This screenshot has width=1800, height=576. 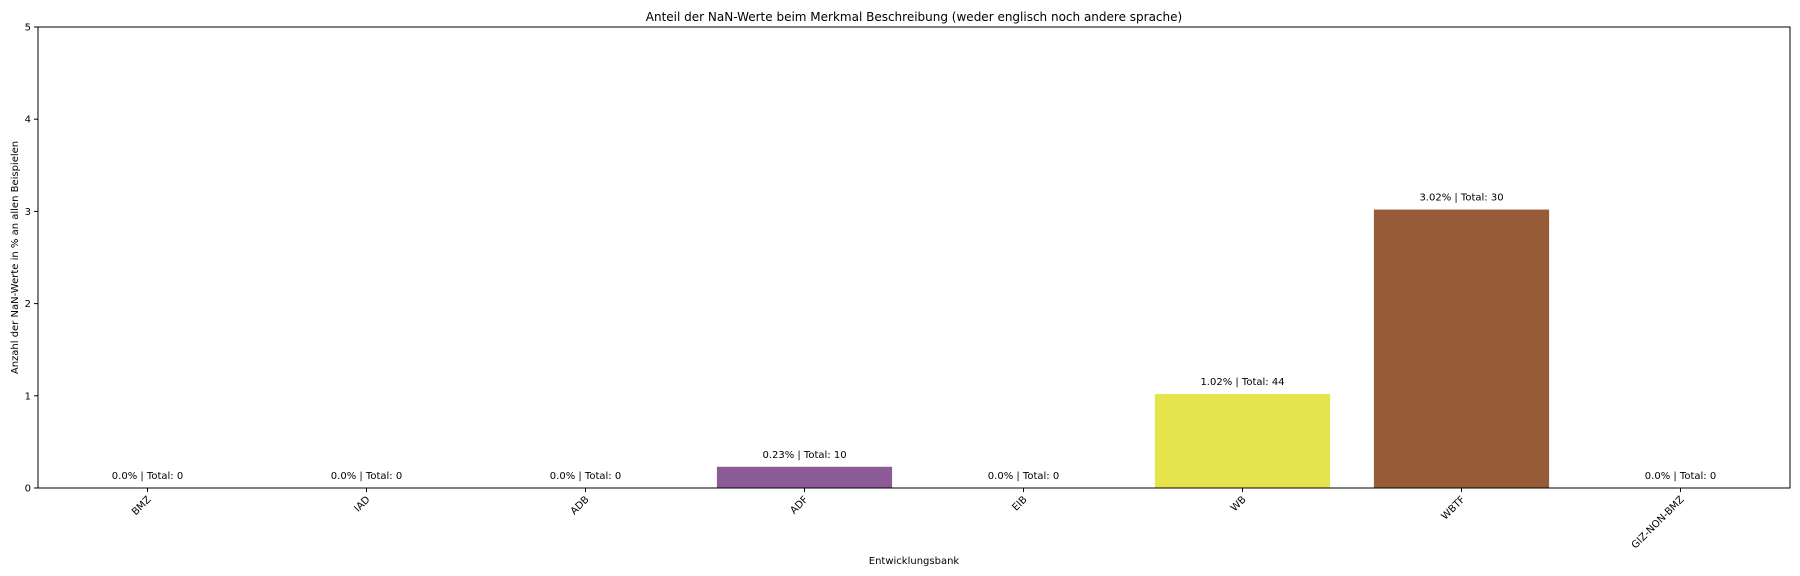 What do you see at coordinates (1019, 503) in the screenshot?
I see `x-tick-label-eib: EIB` at bounding box center [1019, 503].